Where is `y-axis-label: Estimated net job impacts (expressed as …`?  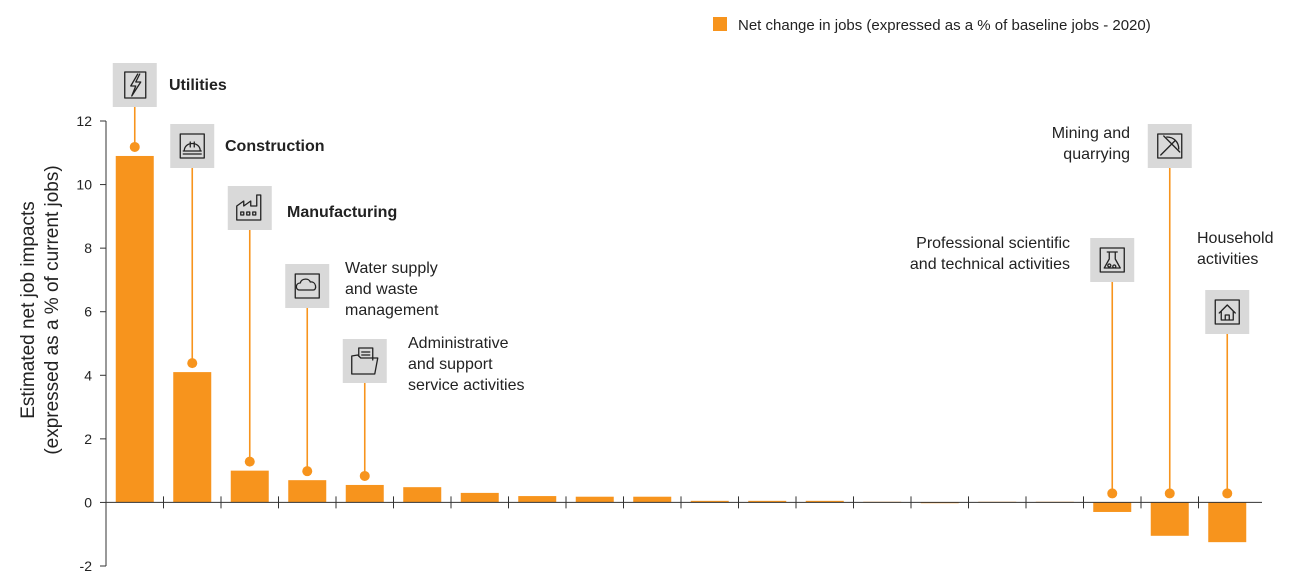
y-axis-label: Estimated net job impacts (expressed as … is located at coordinates (40, 309).